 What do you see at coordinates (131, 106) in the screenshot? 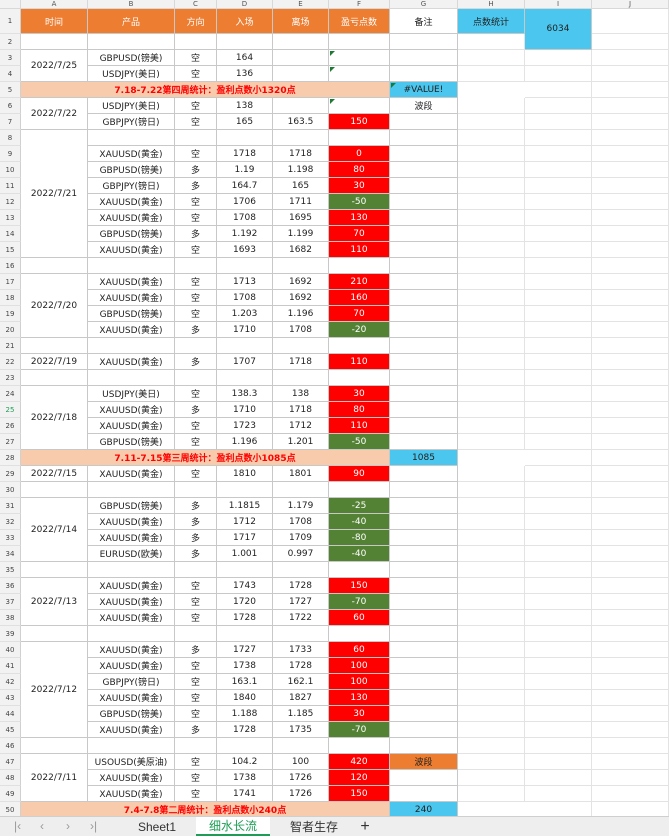
I see `product-cell: USDJPY(美日)` at bounding box center [131, 106].